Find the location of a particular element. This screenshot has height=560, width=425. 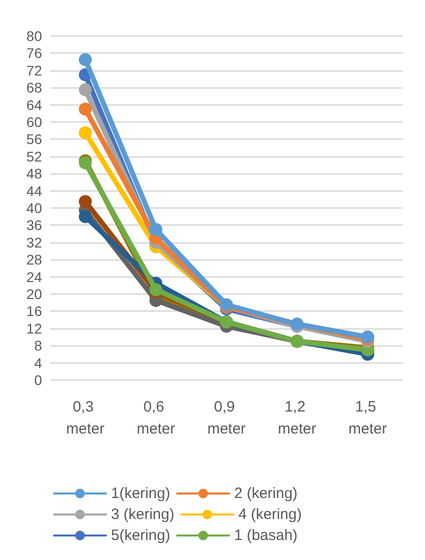

legend-label: 5(kering) is located at coordinates (140, 535).